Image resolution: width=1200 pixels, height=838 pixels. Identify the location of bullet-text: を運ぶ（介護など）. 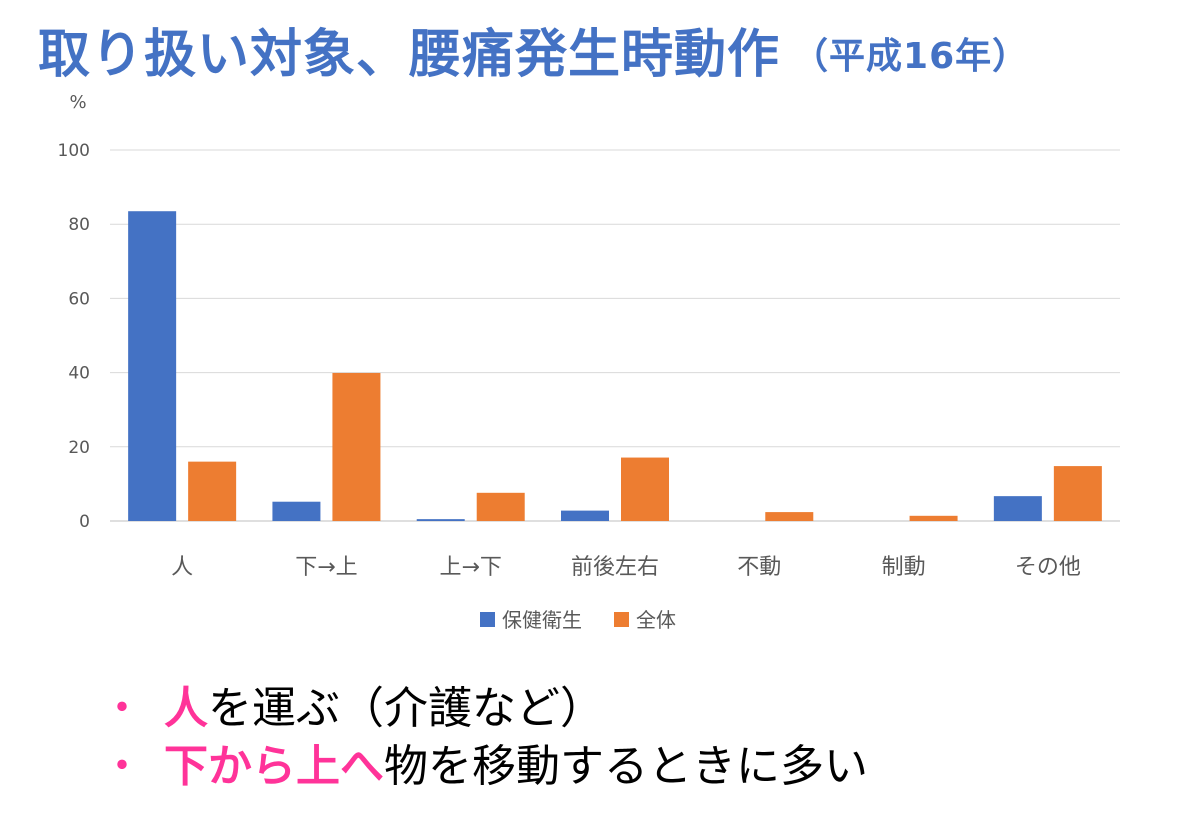
(406, 708).